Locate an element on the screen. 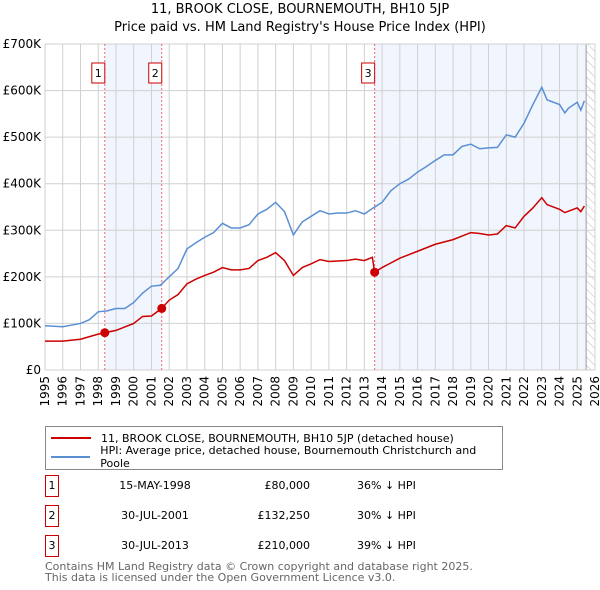 Image resolution: width=600 pixels, height=590 pixels. legend-swatch-blue is located at coordinates (71, 457).